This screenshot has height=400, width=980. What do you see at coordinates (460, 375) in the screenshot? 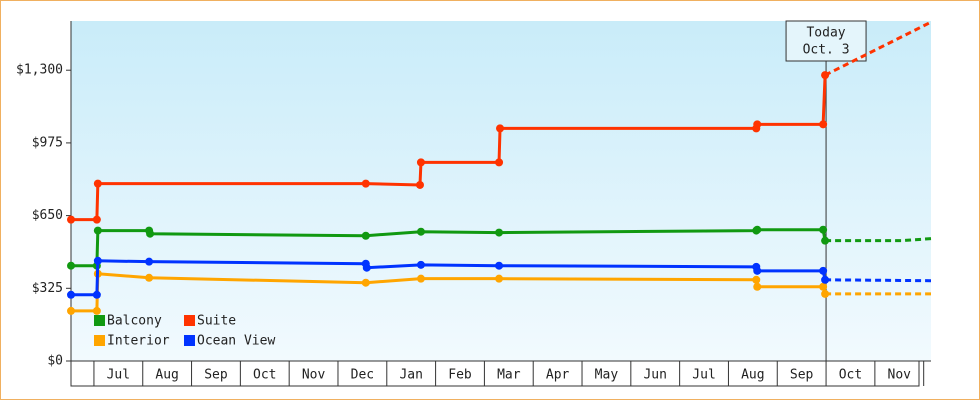
I see `x-tick-label: Feb` at bounding box center [460, 375].